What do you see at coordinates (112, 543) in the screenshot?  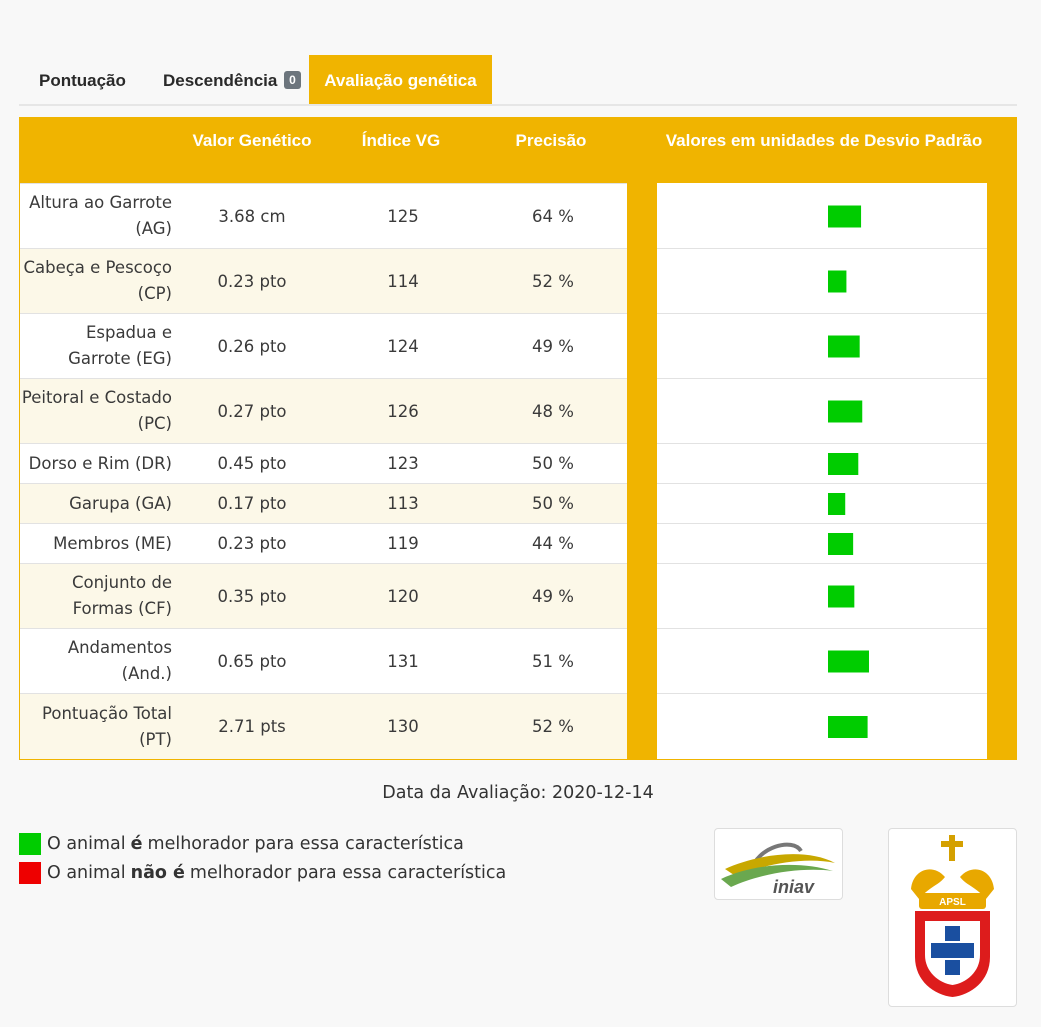 I see `trait-name: Membros (ME)` at bounding box center [112, 543].